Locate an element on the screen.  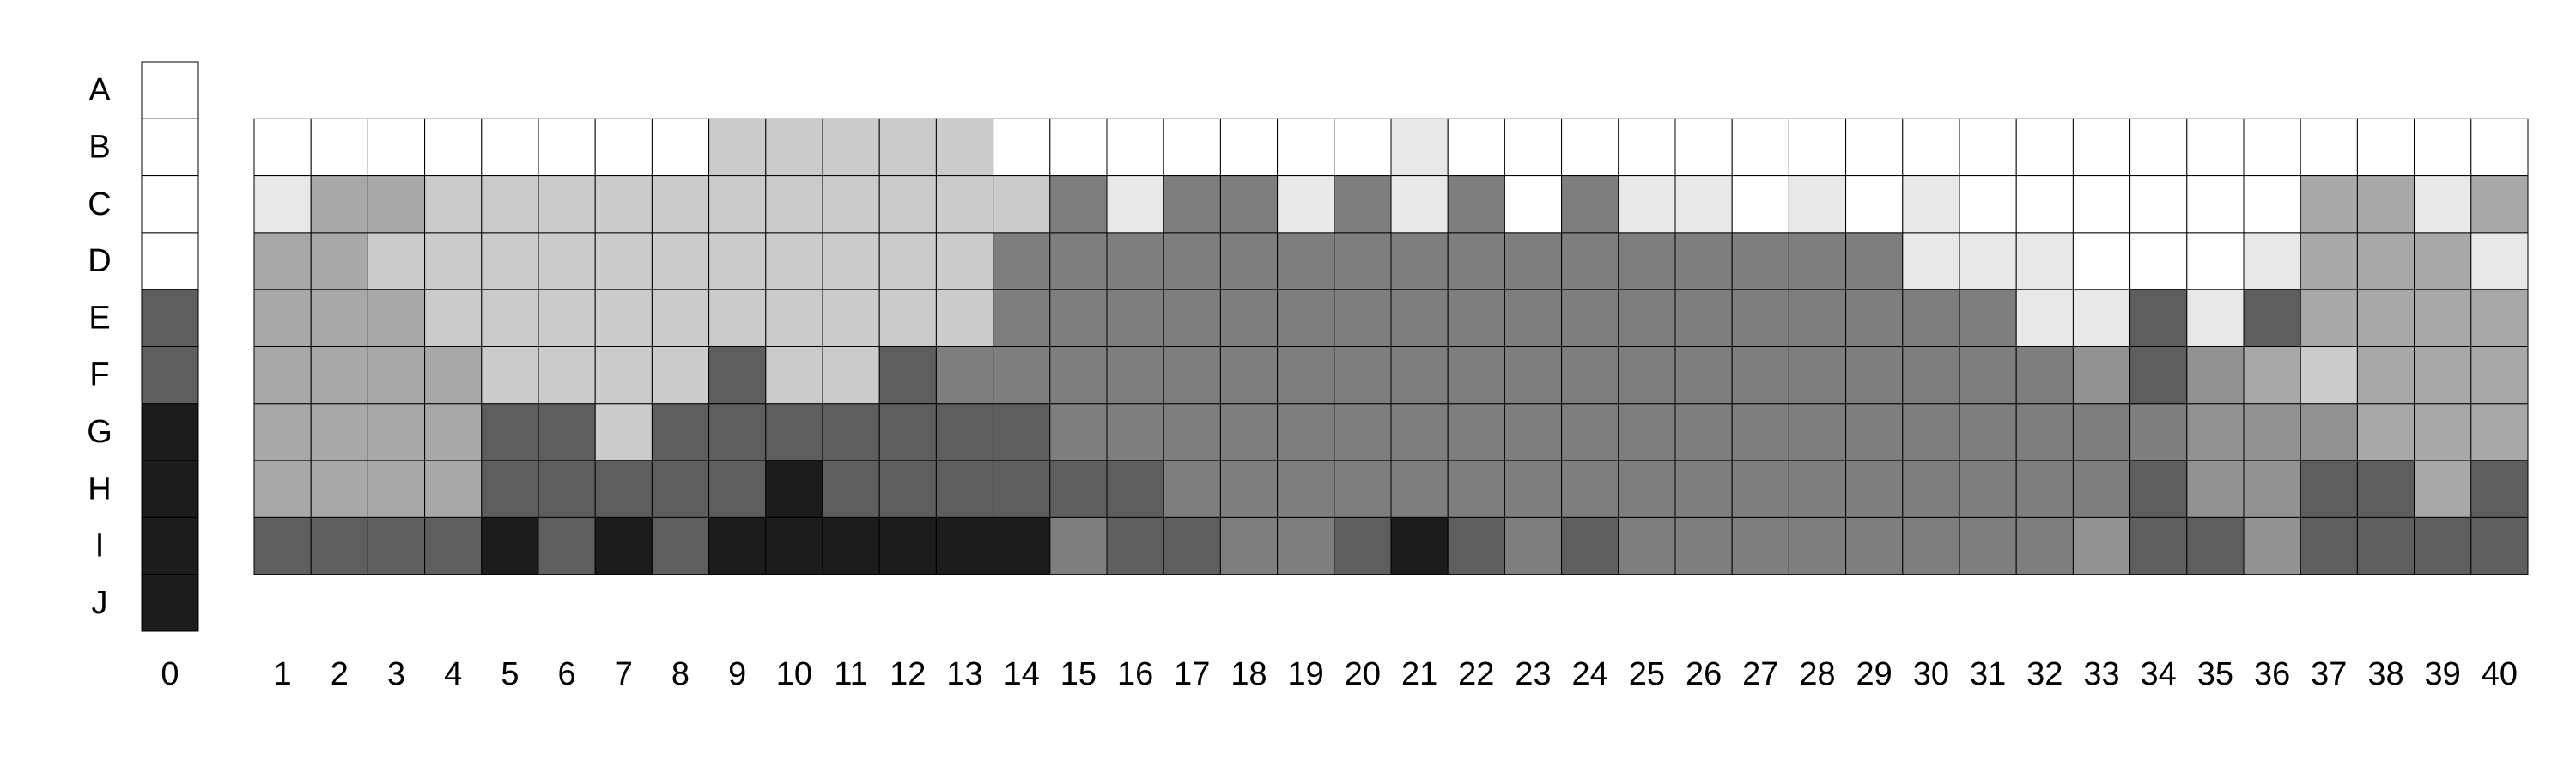
column-label: 12 is located at coordinates (908, 674).